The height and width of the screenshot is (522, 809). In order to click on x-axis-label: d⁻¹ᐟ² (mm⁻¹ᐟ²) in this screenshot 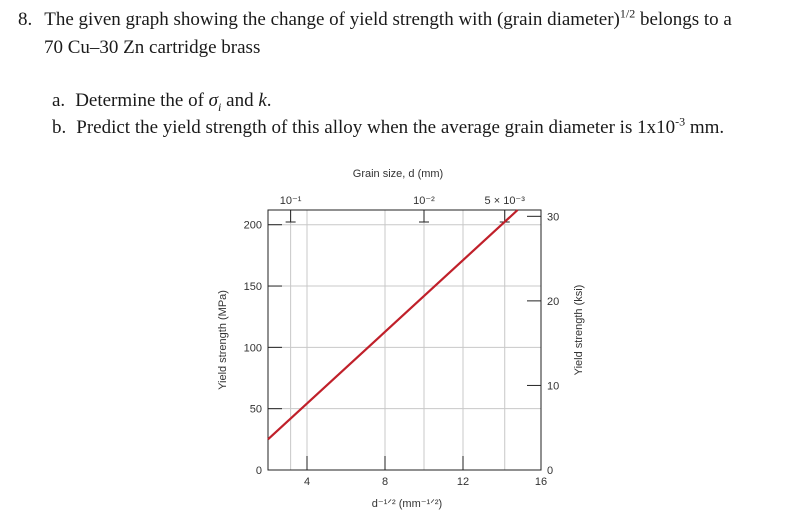, I will do `click(407, 504)`.